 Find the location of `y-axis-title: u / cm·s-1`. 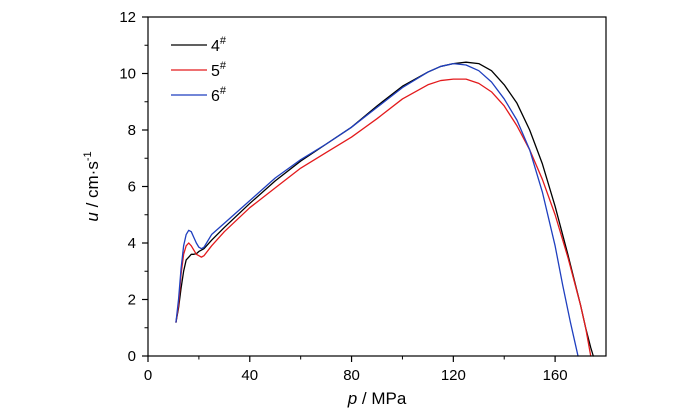

y-axis-title: u / cm·s-1 is located at coordinates (92, 186).